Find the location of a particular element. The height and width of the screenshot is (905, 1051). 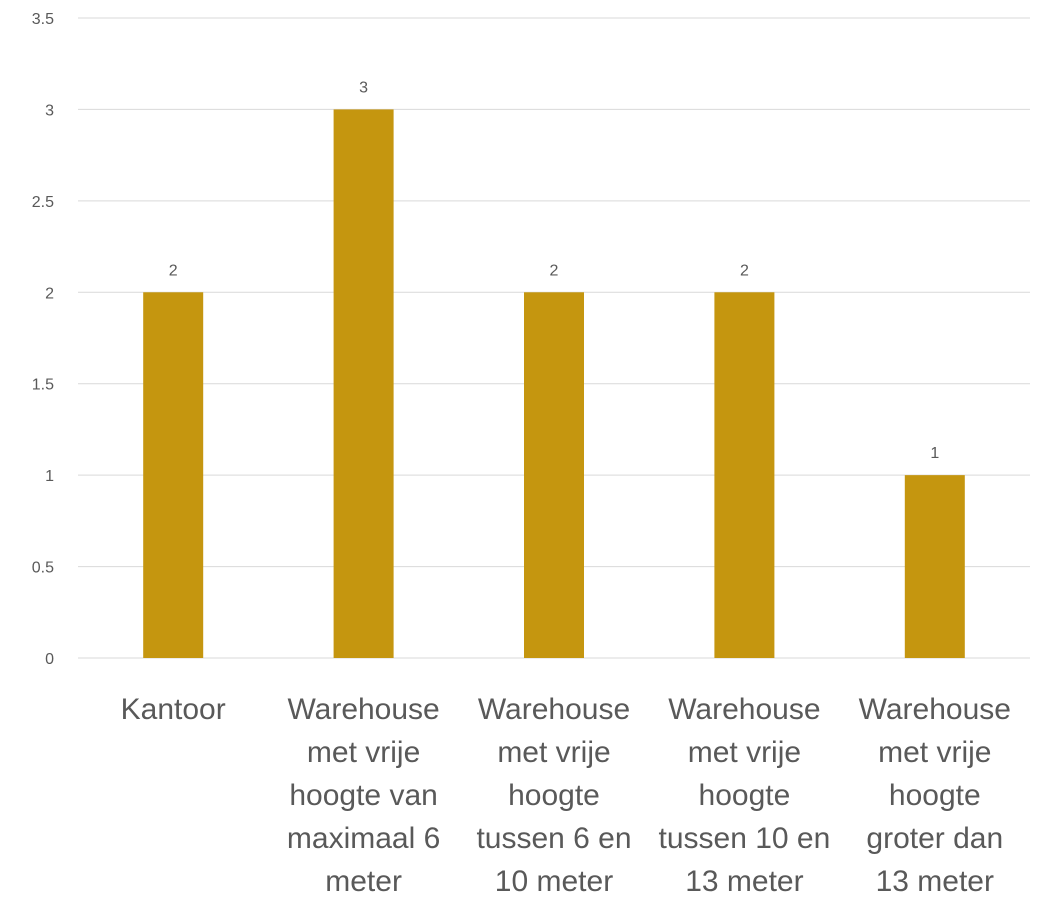

x-tick-label-line: hoogte van is located at coordinates (363, 795).